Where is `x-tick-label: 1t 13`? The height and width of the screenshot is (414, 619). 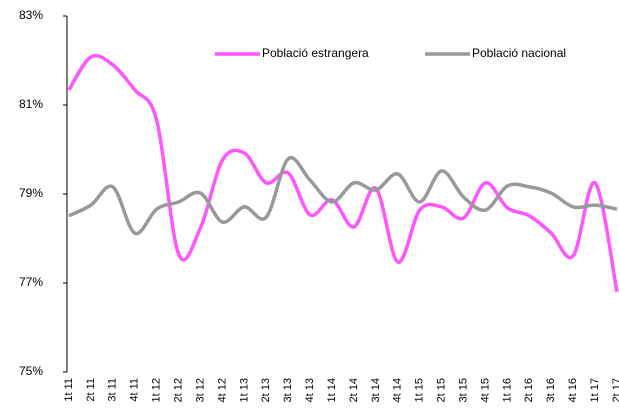
x-tick-label: 1t 13 is located at coordinates (244, 390).